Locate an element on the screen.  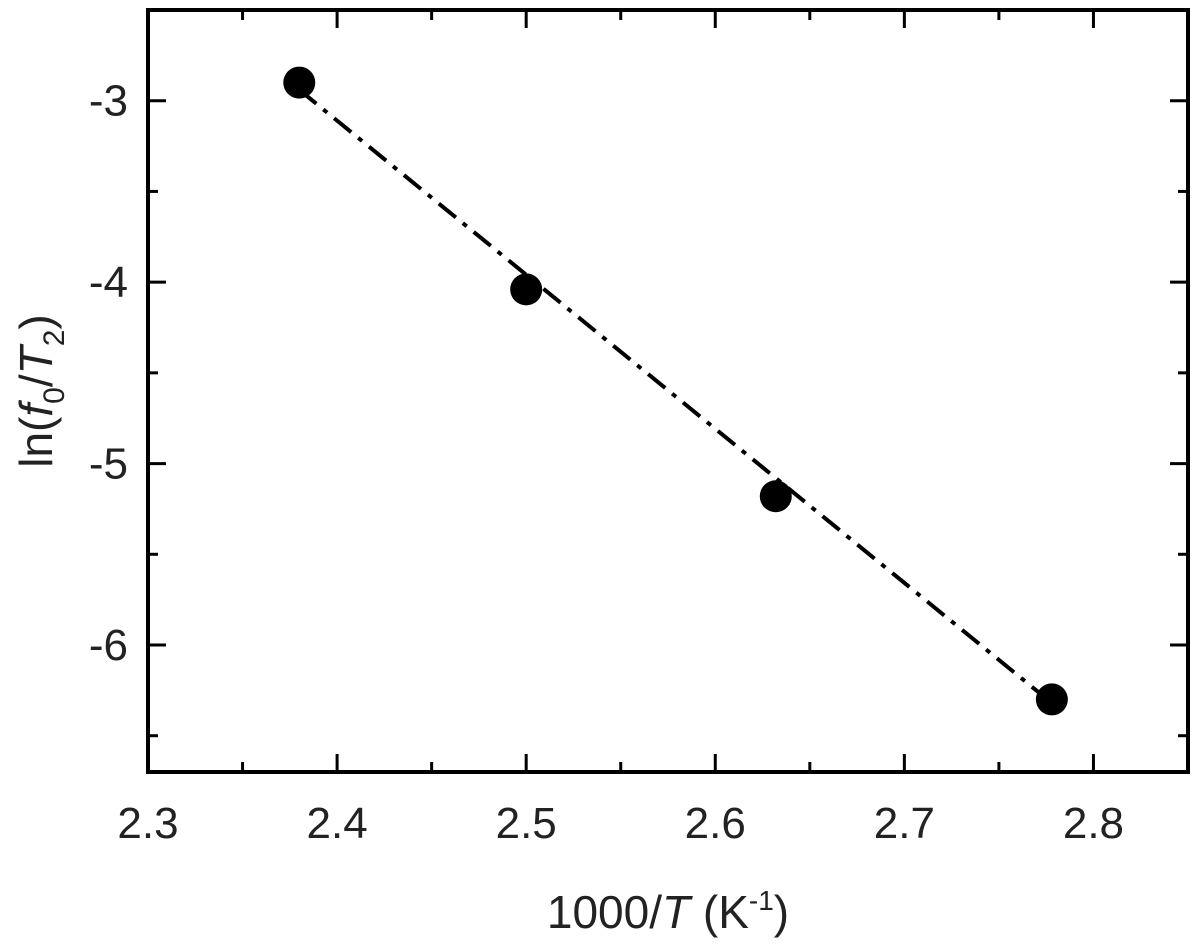
x-tick-label: 2.3 is located at coordinates (147, 823).